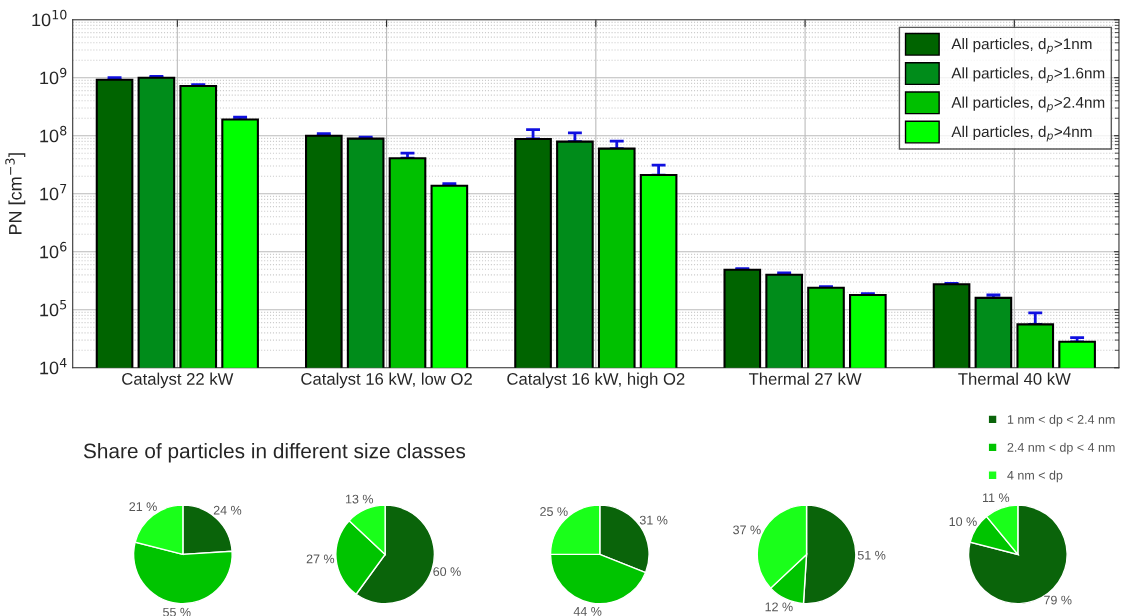 The image size is (1136, 616). I want to click on x-tick-label: Thermal 40 kW, so click(1014, 378).